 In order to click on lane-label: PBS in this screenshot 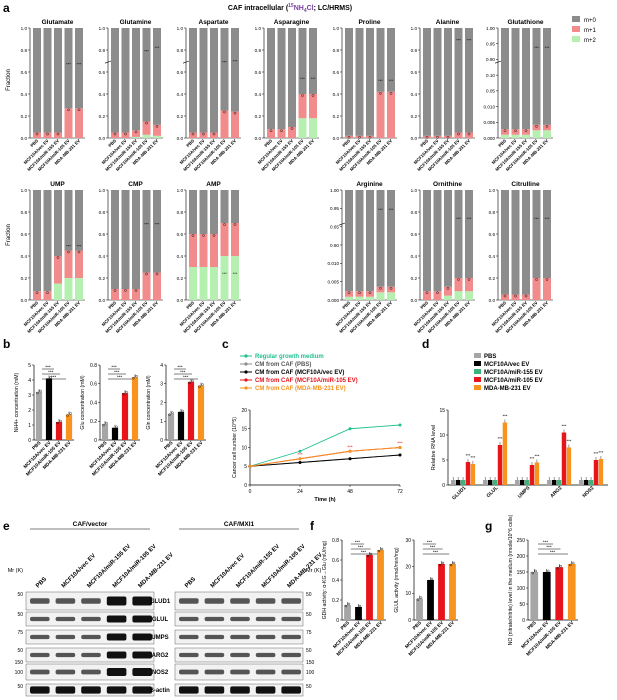, I will do `click(190, 582)`.